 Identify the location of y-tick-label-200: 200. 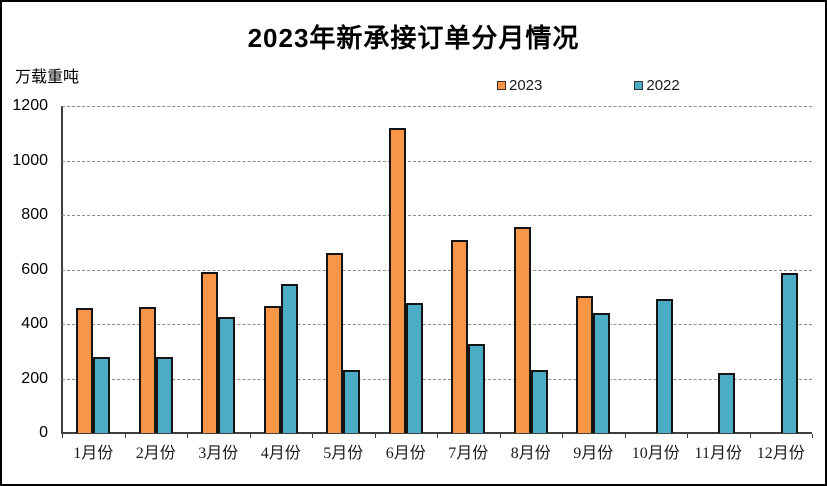
(34, 378).